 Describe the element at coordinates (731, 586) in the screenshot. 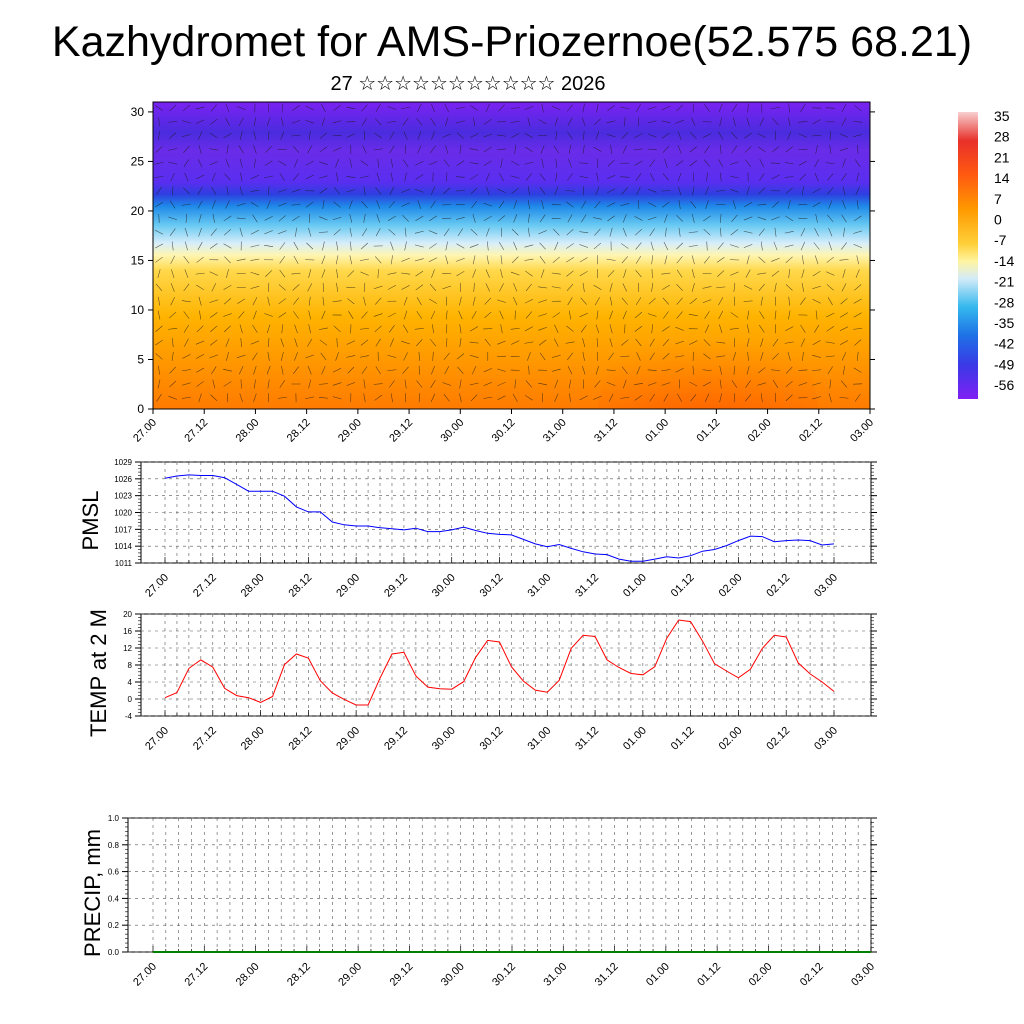

I see `x-tick-label: 02.00` at that location.